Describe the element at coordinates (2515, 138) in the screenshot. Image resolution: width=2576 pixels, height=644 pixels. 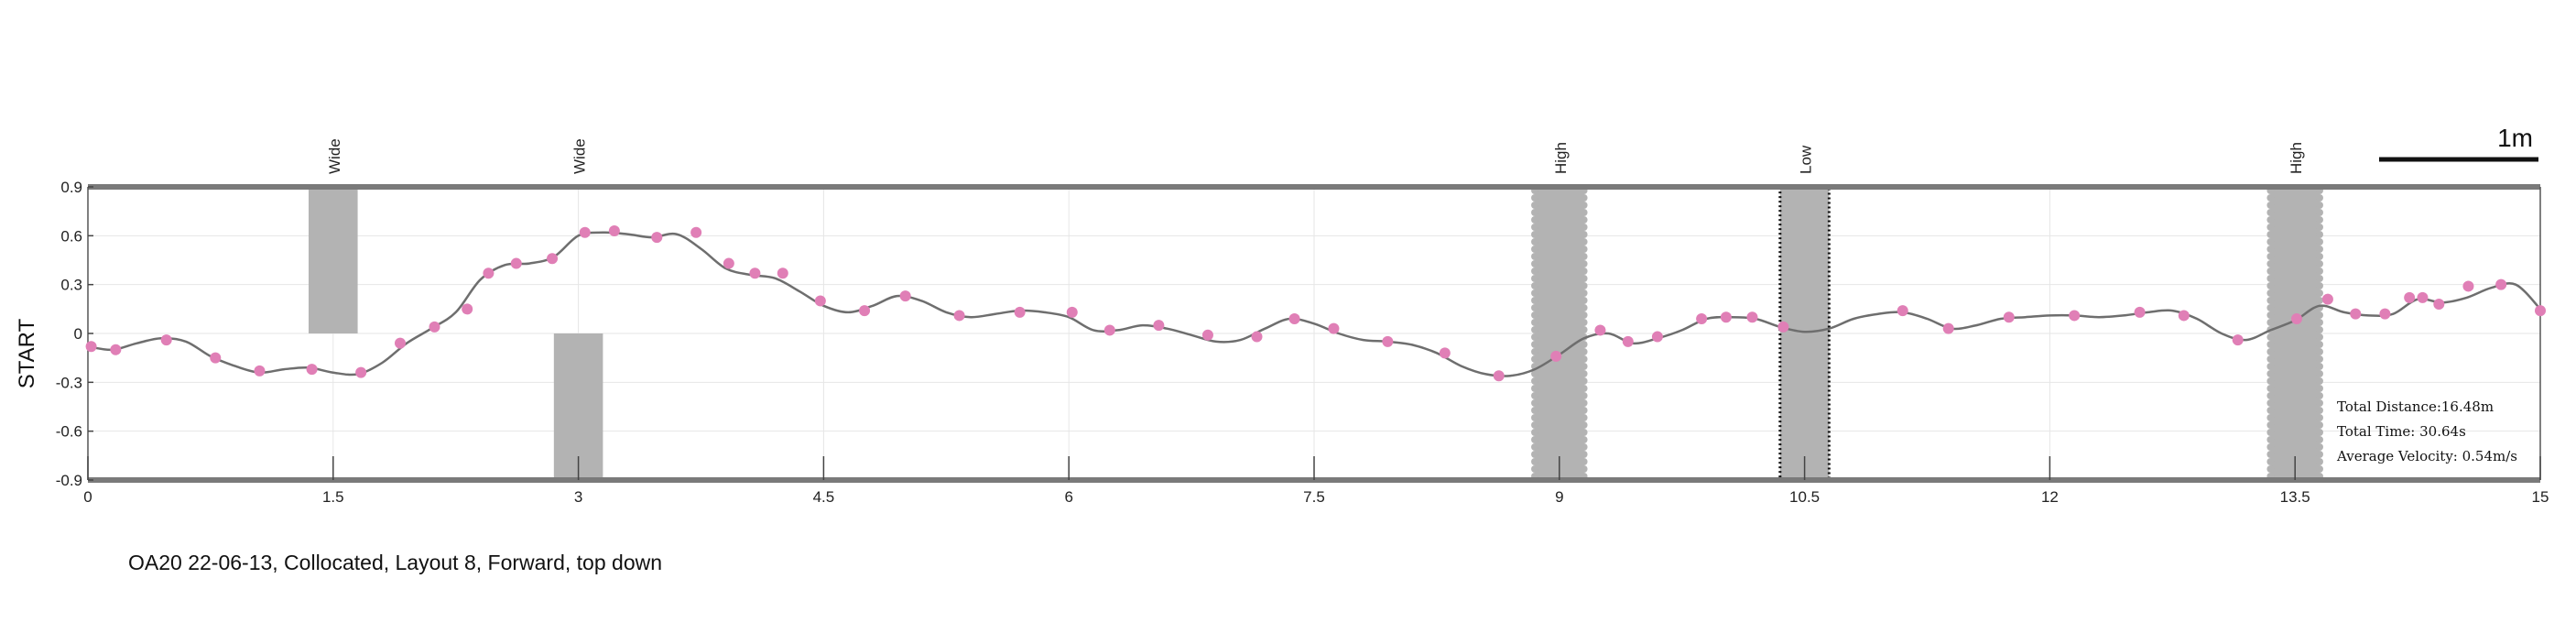
I see `scale-bar-label: 1m` at that location.